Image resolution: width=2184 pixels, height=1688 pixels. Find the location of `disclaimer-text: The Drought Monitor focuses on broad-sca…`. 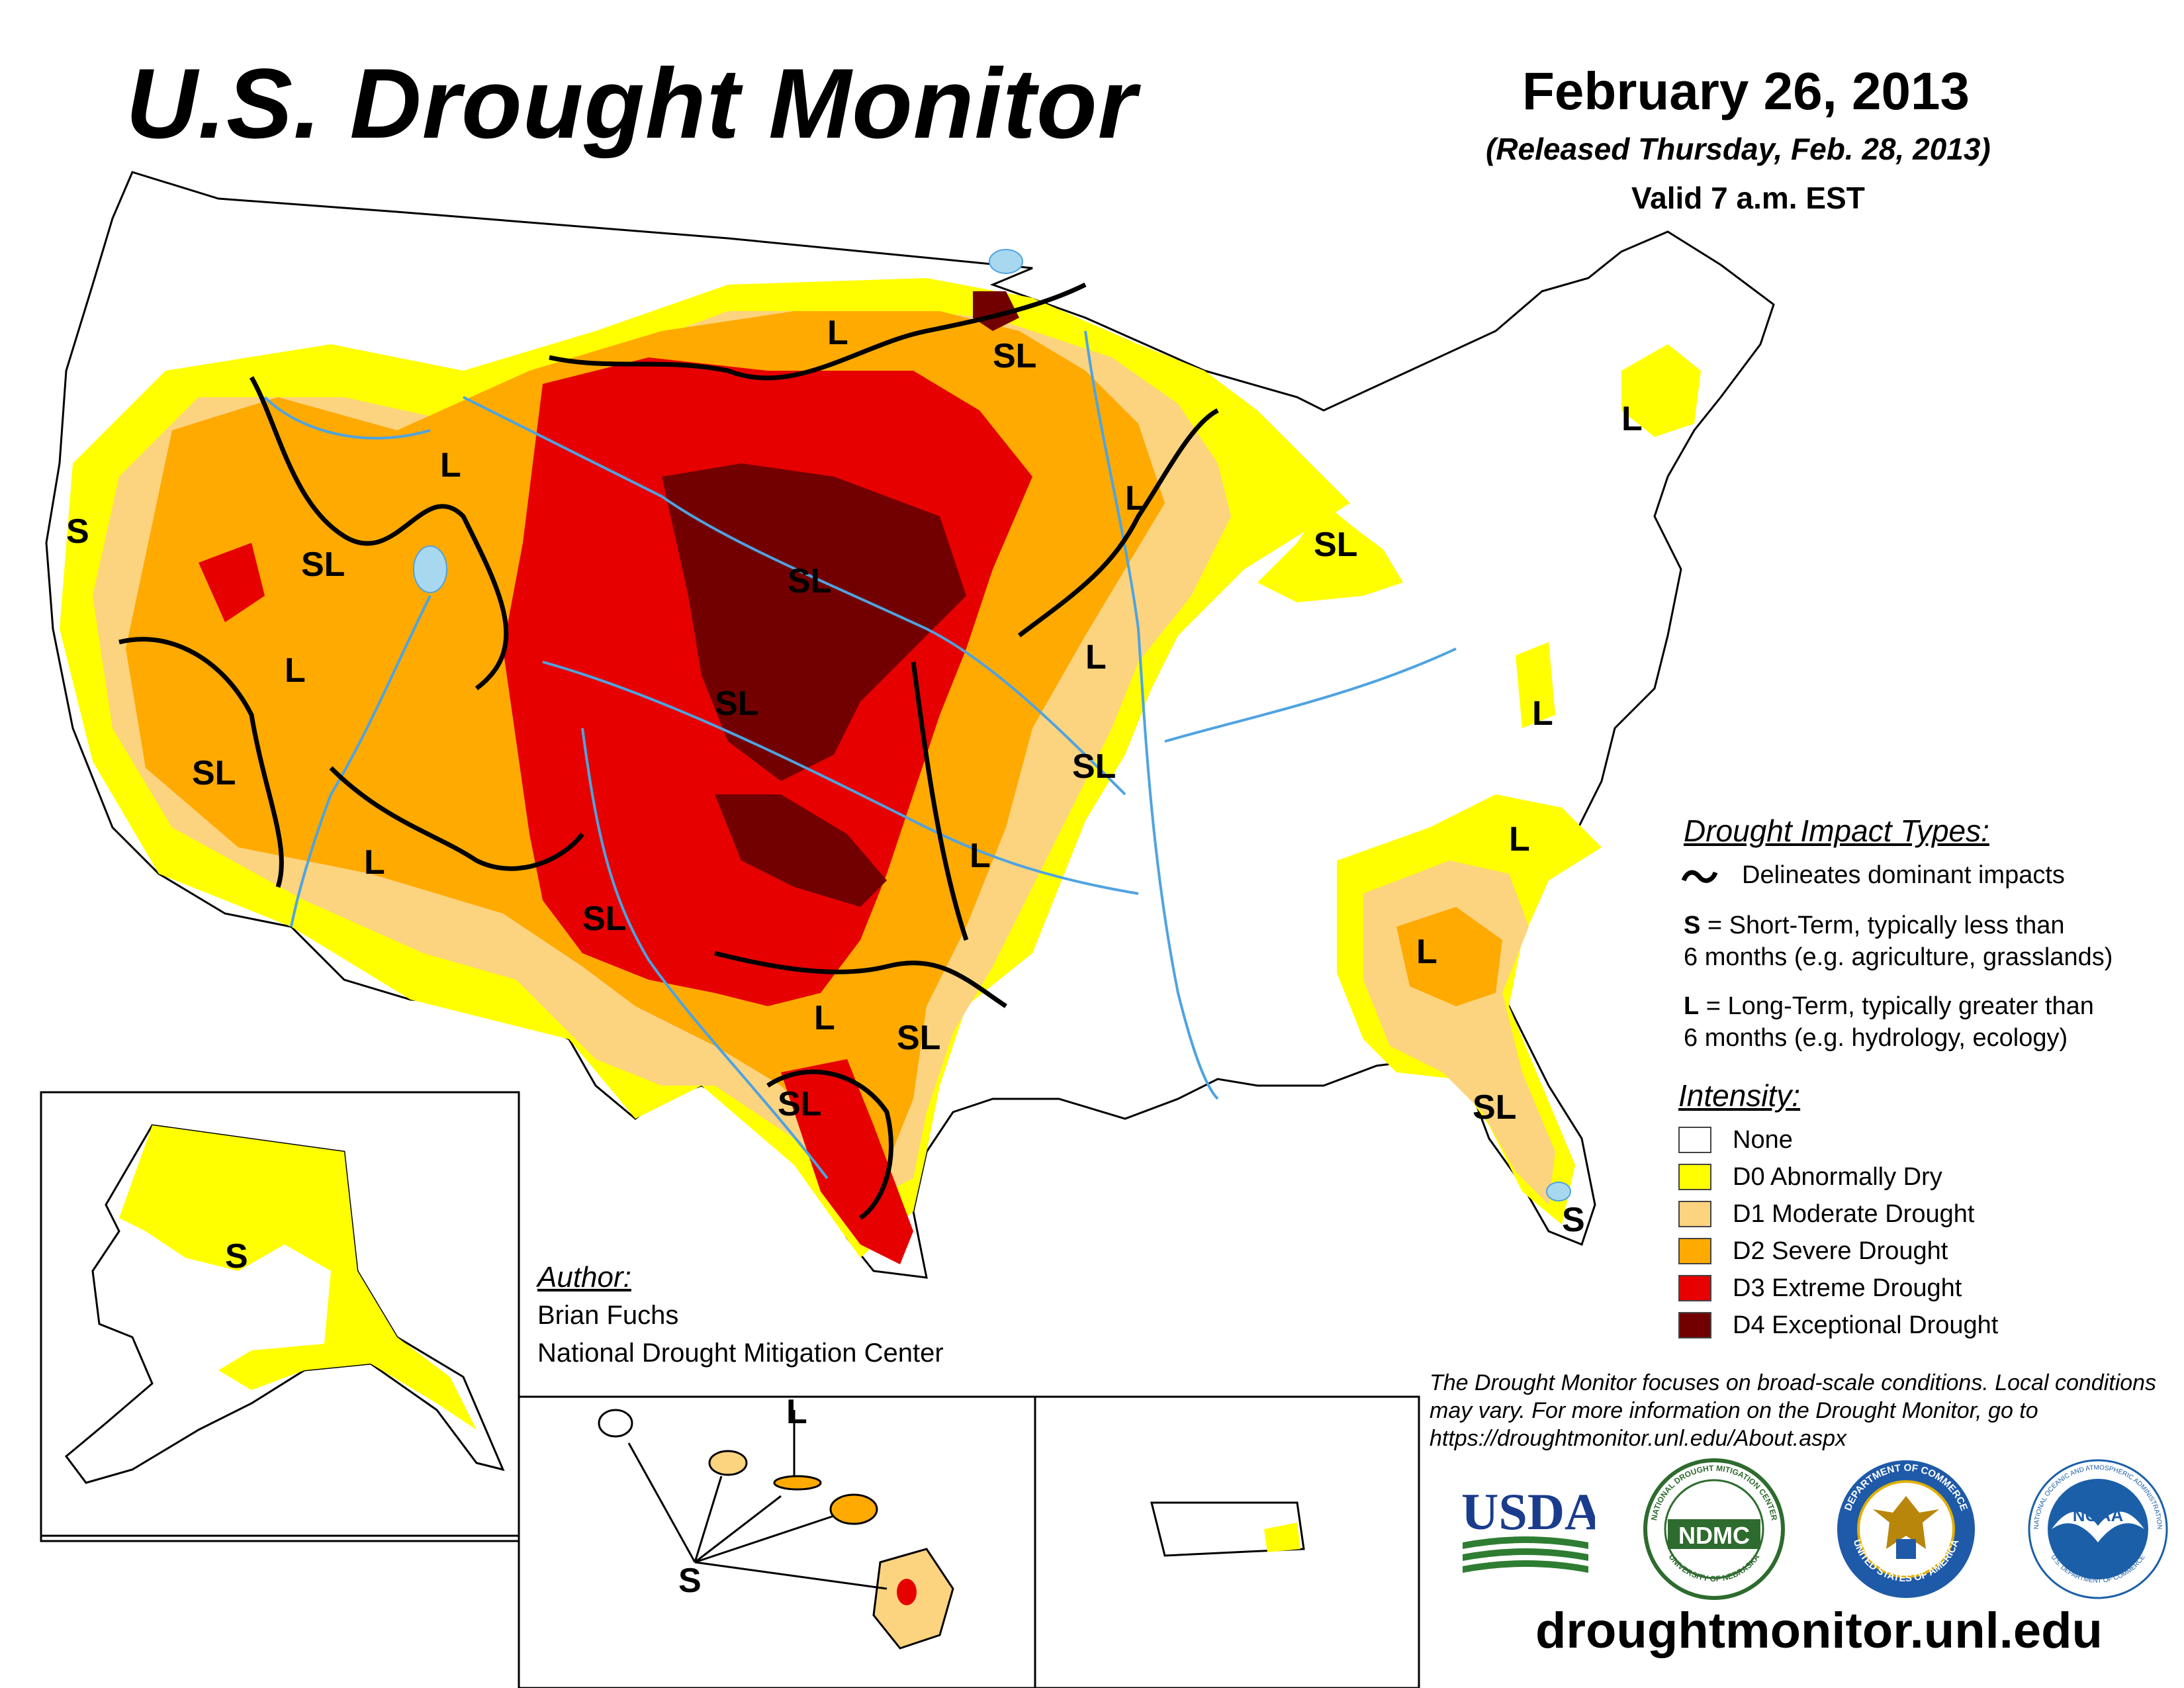

disclaimer-text: The Drought Monitor focuses on broad-sca… is located at coordinates (1794, 1410).